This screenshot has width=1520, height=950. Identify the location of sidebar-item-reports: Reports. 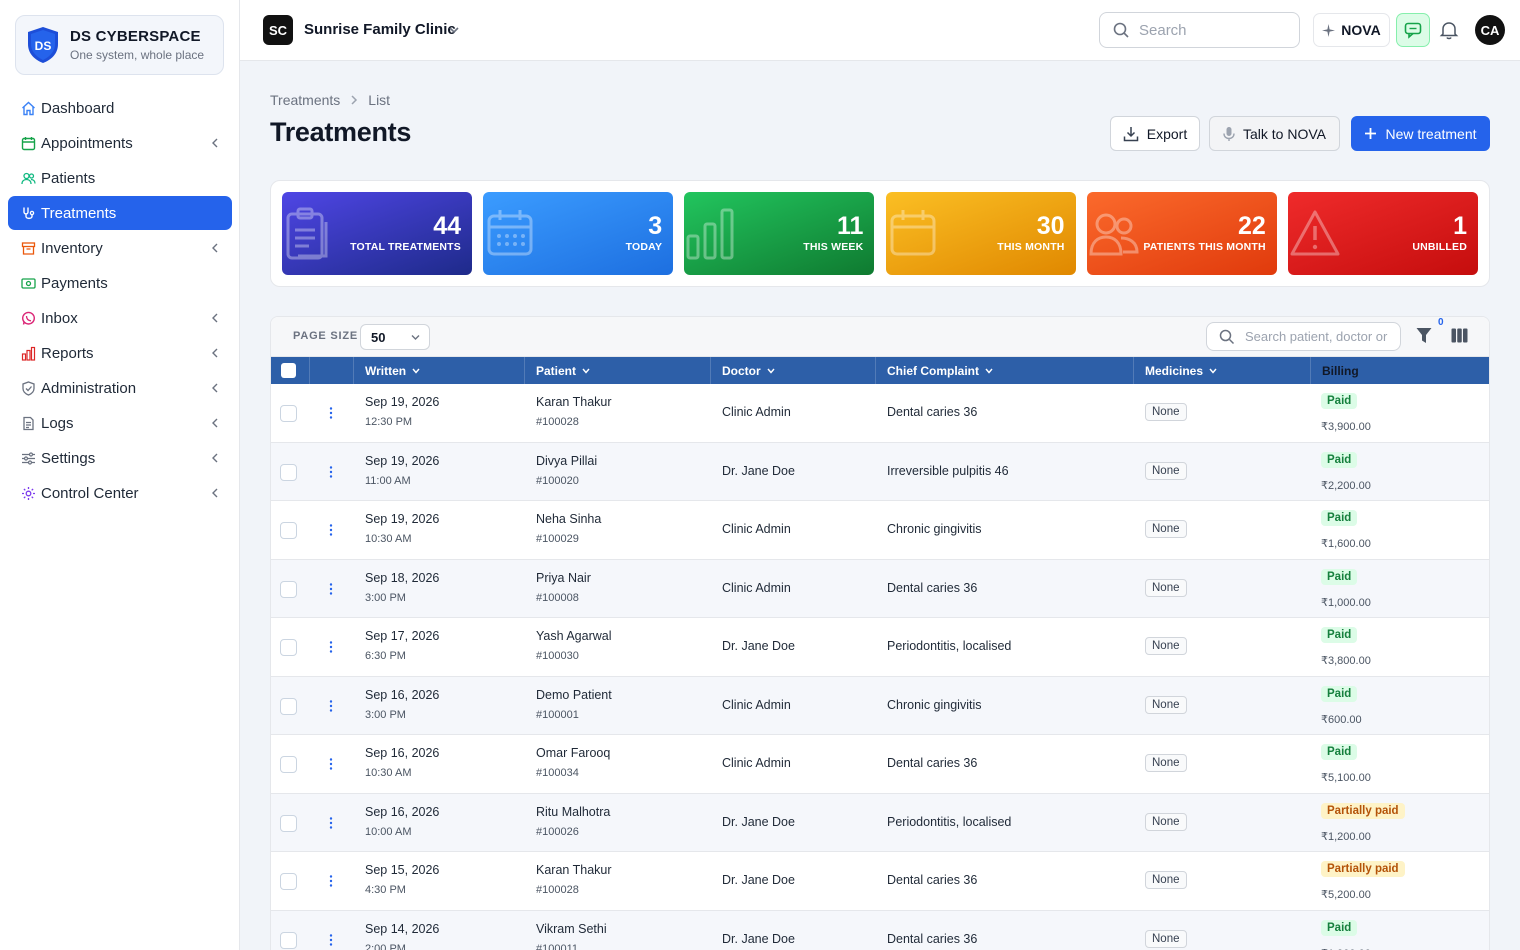
(120, 353).